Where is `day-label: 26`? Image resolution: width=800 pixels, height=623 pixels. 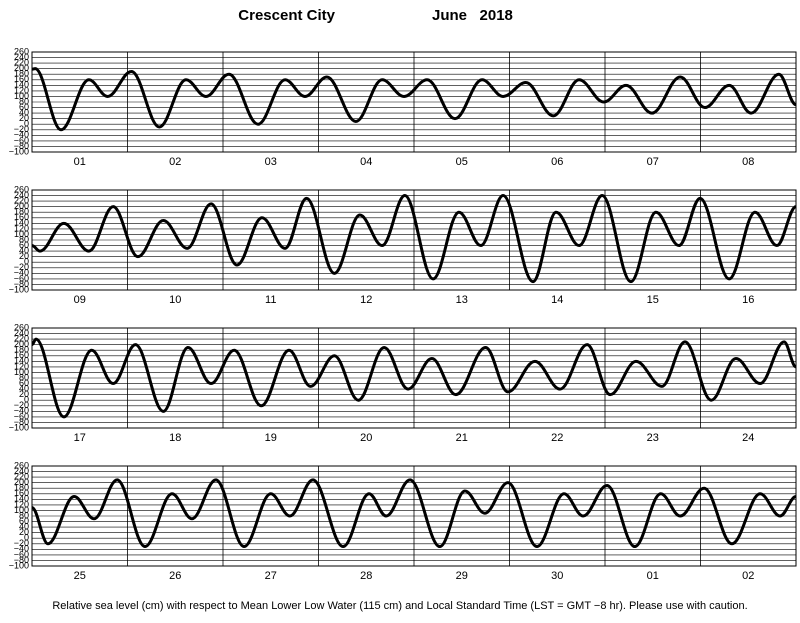
day-label: 26 is located at coordinates (175, 576).